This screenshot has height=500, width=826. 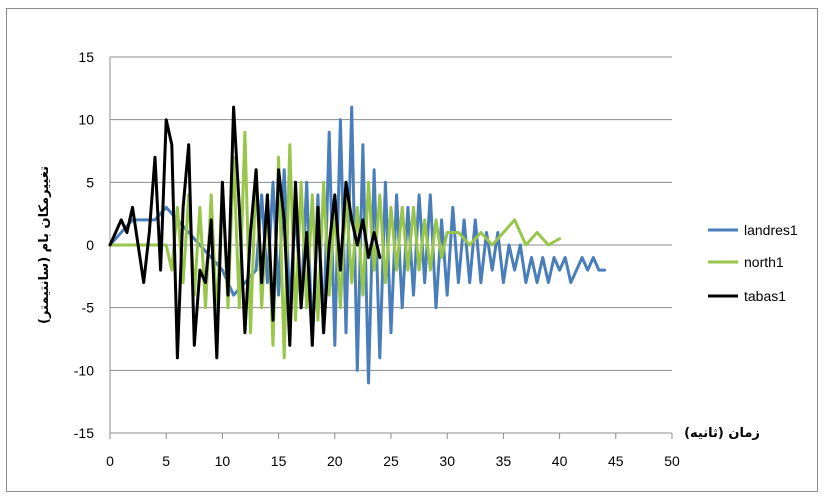 I want to click on x-tick-label-5: 25, so click(x=391, y=461).